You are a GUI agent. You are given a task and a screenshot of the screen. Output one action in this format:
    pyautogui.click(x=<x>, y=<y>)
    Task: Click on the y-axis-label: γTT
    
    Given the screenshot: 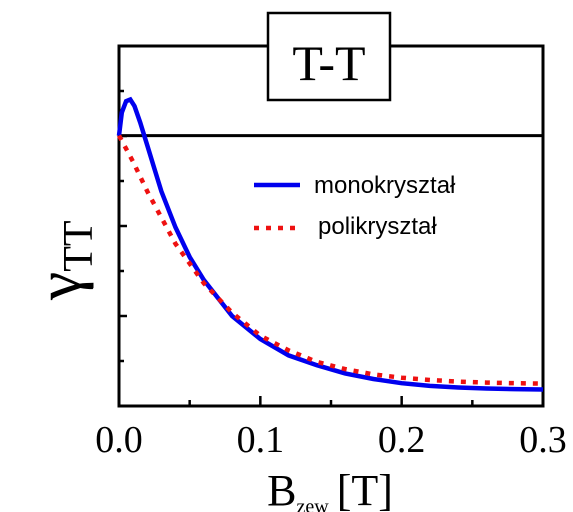 What is the action you would take?
    pyautogui.click(x=62, y=260)
    